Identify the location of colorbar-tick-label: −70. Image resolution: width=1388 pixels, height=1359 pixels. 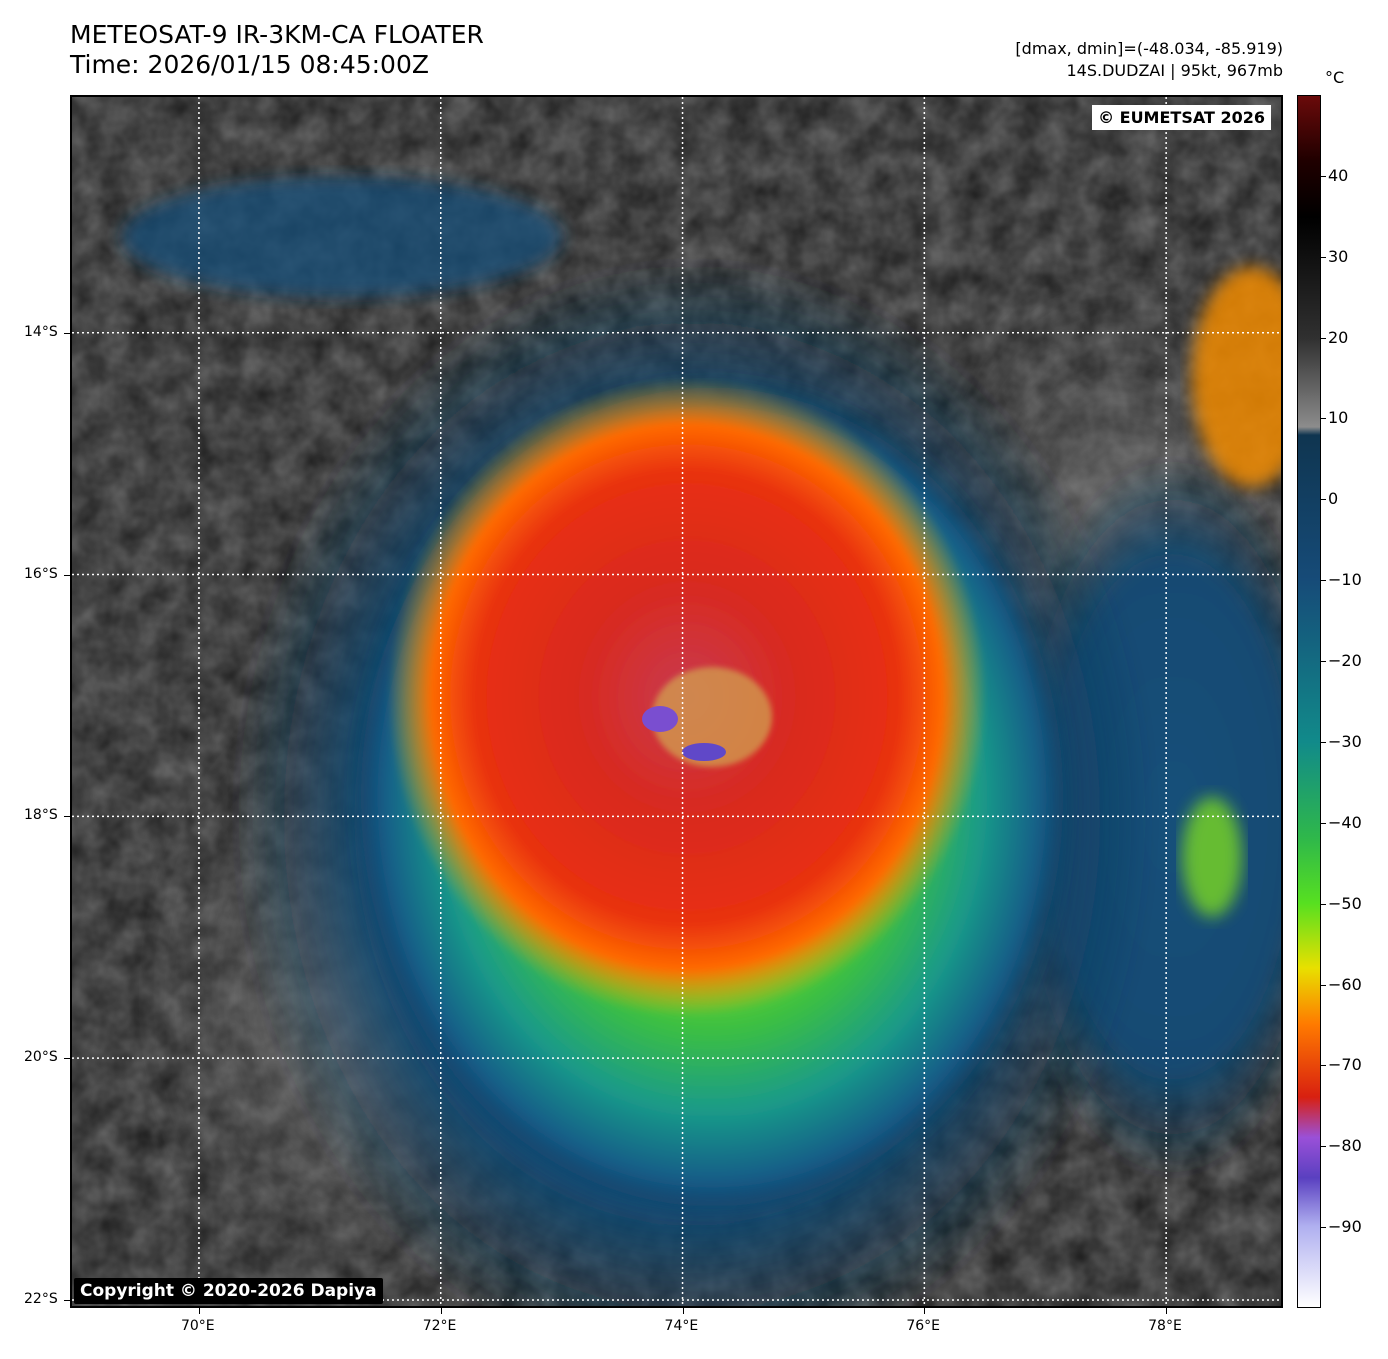
(1345, 1065).